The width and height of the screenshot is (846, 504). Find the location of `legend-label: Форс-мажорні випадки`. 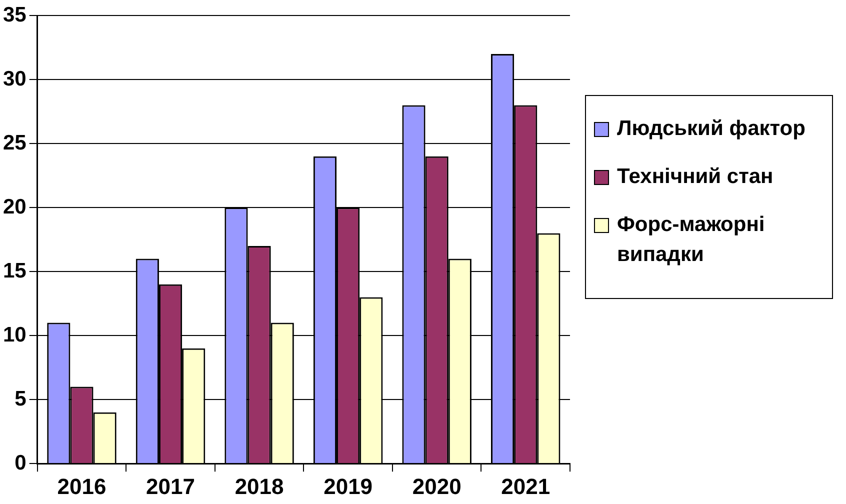

legend-label: Форс-мажорні випадки is located at coordinates (691, 240).